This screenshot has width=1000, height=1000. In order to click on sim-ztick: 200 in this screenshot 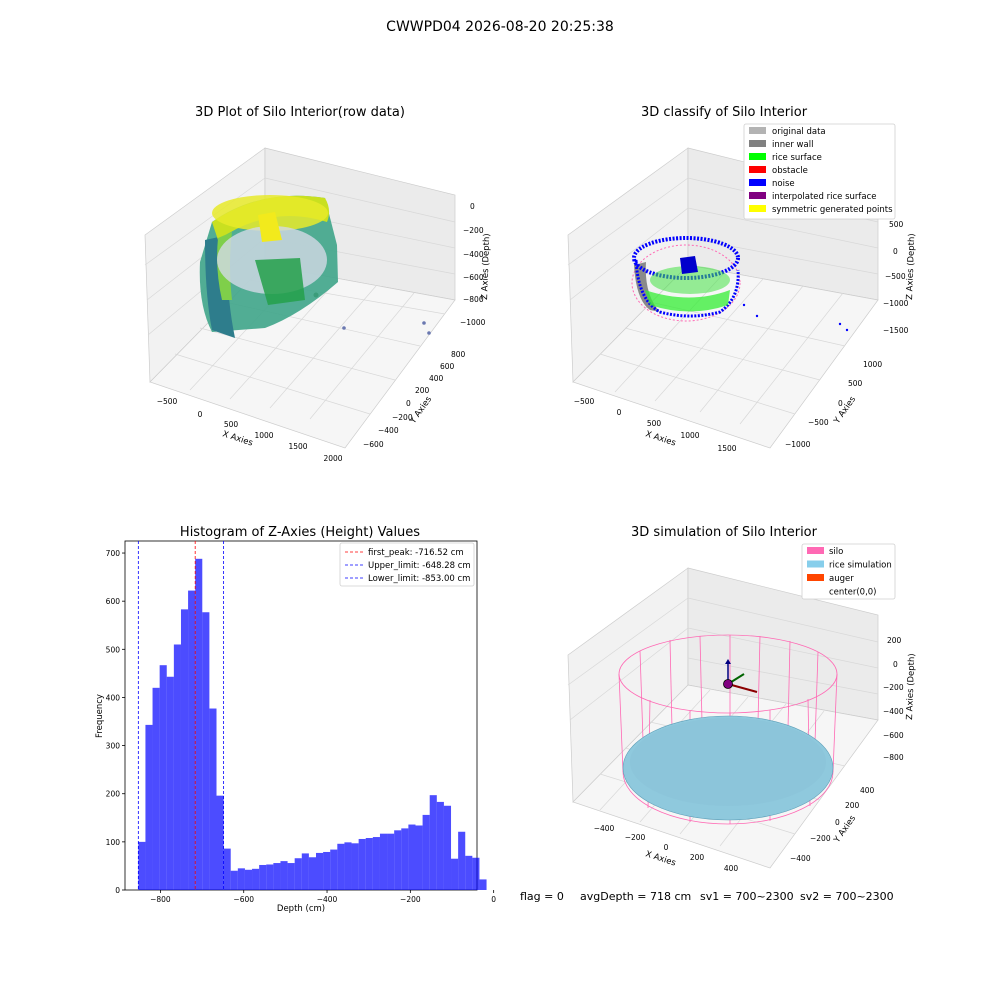, I will do `click(894, 640)`.